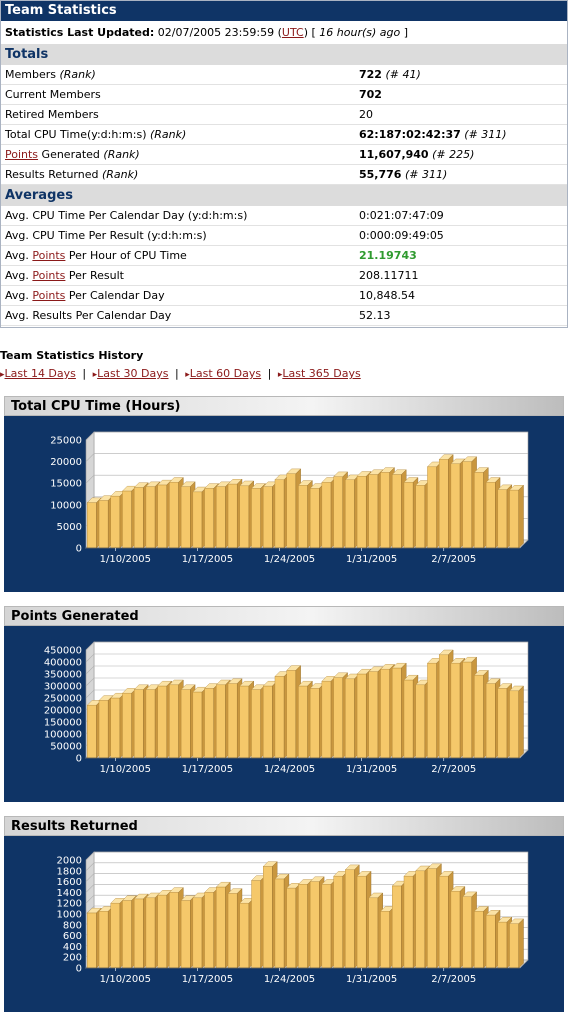  What do you see at coordinates (279, 32) in the screenshot?
I see `tz-open: (` at bounding box center [279, 32].